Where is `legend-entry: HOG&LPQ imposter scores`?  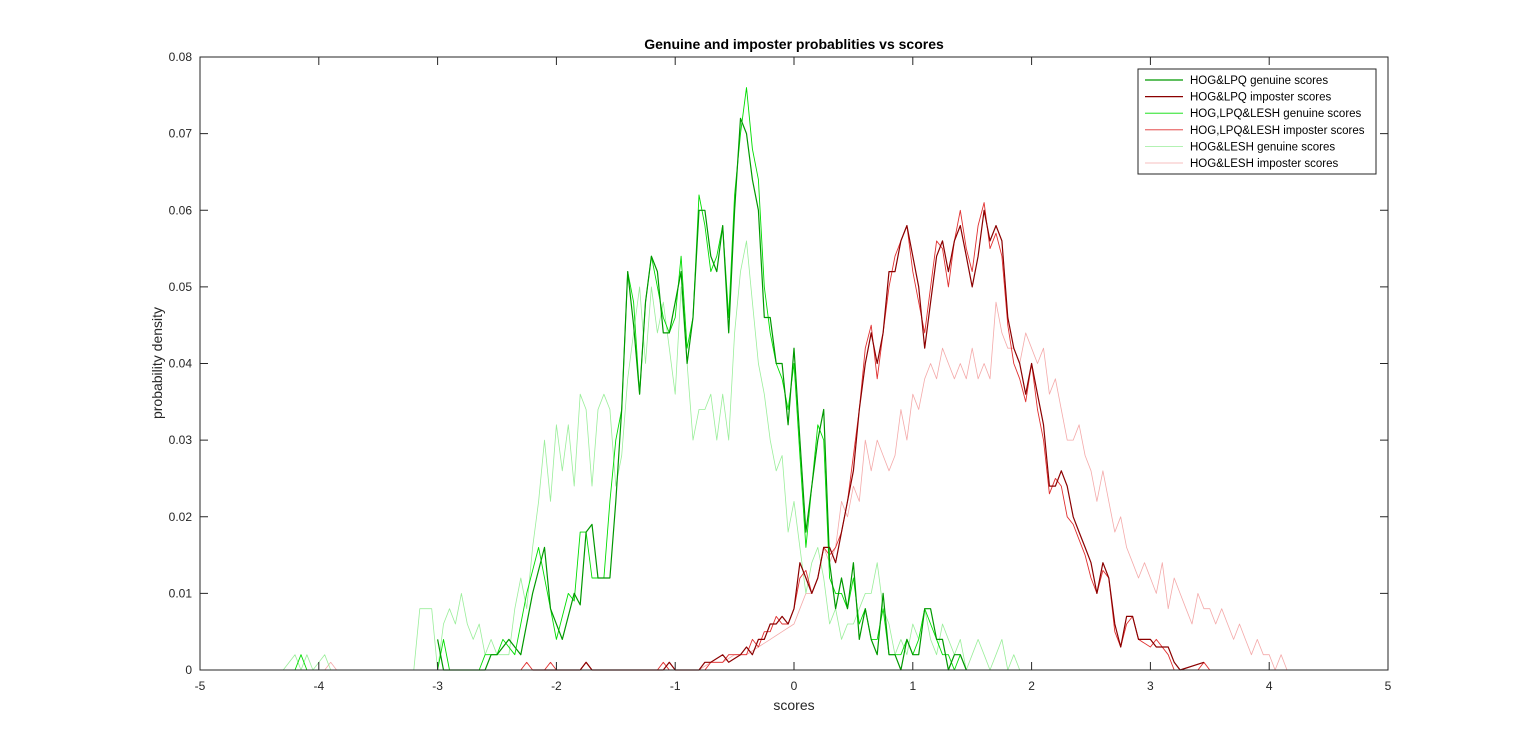
legend-entry: HOG&LPQ imposter scores is located at coordinates (1260, 98).